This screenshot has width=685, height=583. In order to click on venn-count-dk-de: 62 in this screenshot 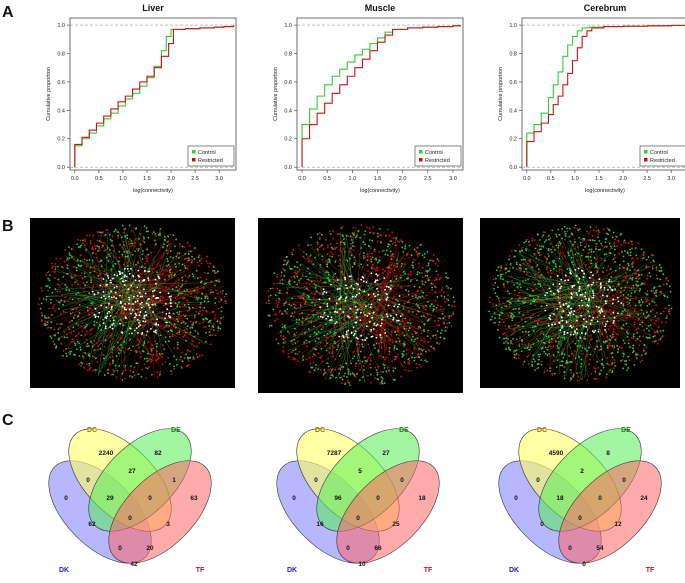, I will do `click(92, 524)`.